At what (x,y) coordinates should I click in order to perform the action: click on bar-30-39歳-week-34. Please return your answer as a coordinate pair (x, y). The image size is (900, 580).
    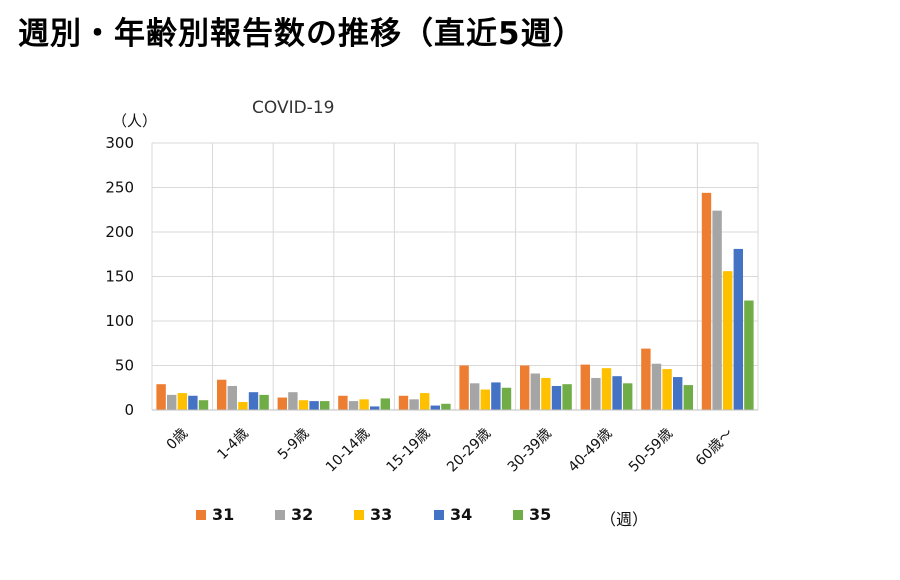
    Looking at the image, I should click on (556, 397).